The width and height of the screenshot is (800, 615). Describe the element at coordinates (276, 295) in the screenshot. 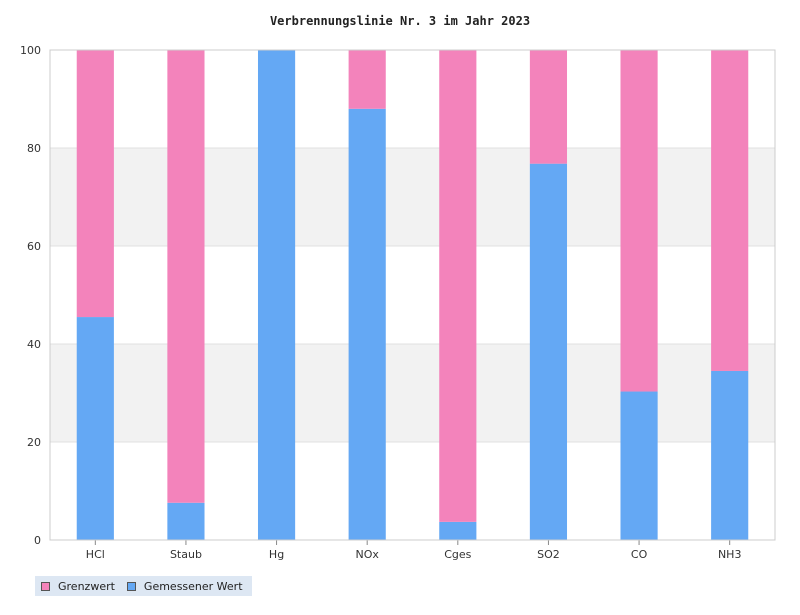

I see `bar-gemessener-wert-hg` at that location.